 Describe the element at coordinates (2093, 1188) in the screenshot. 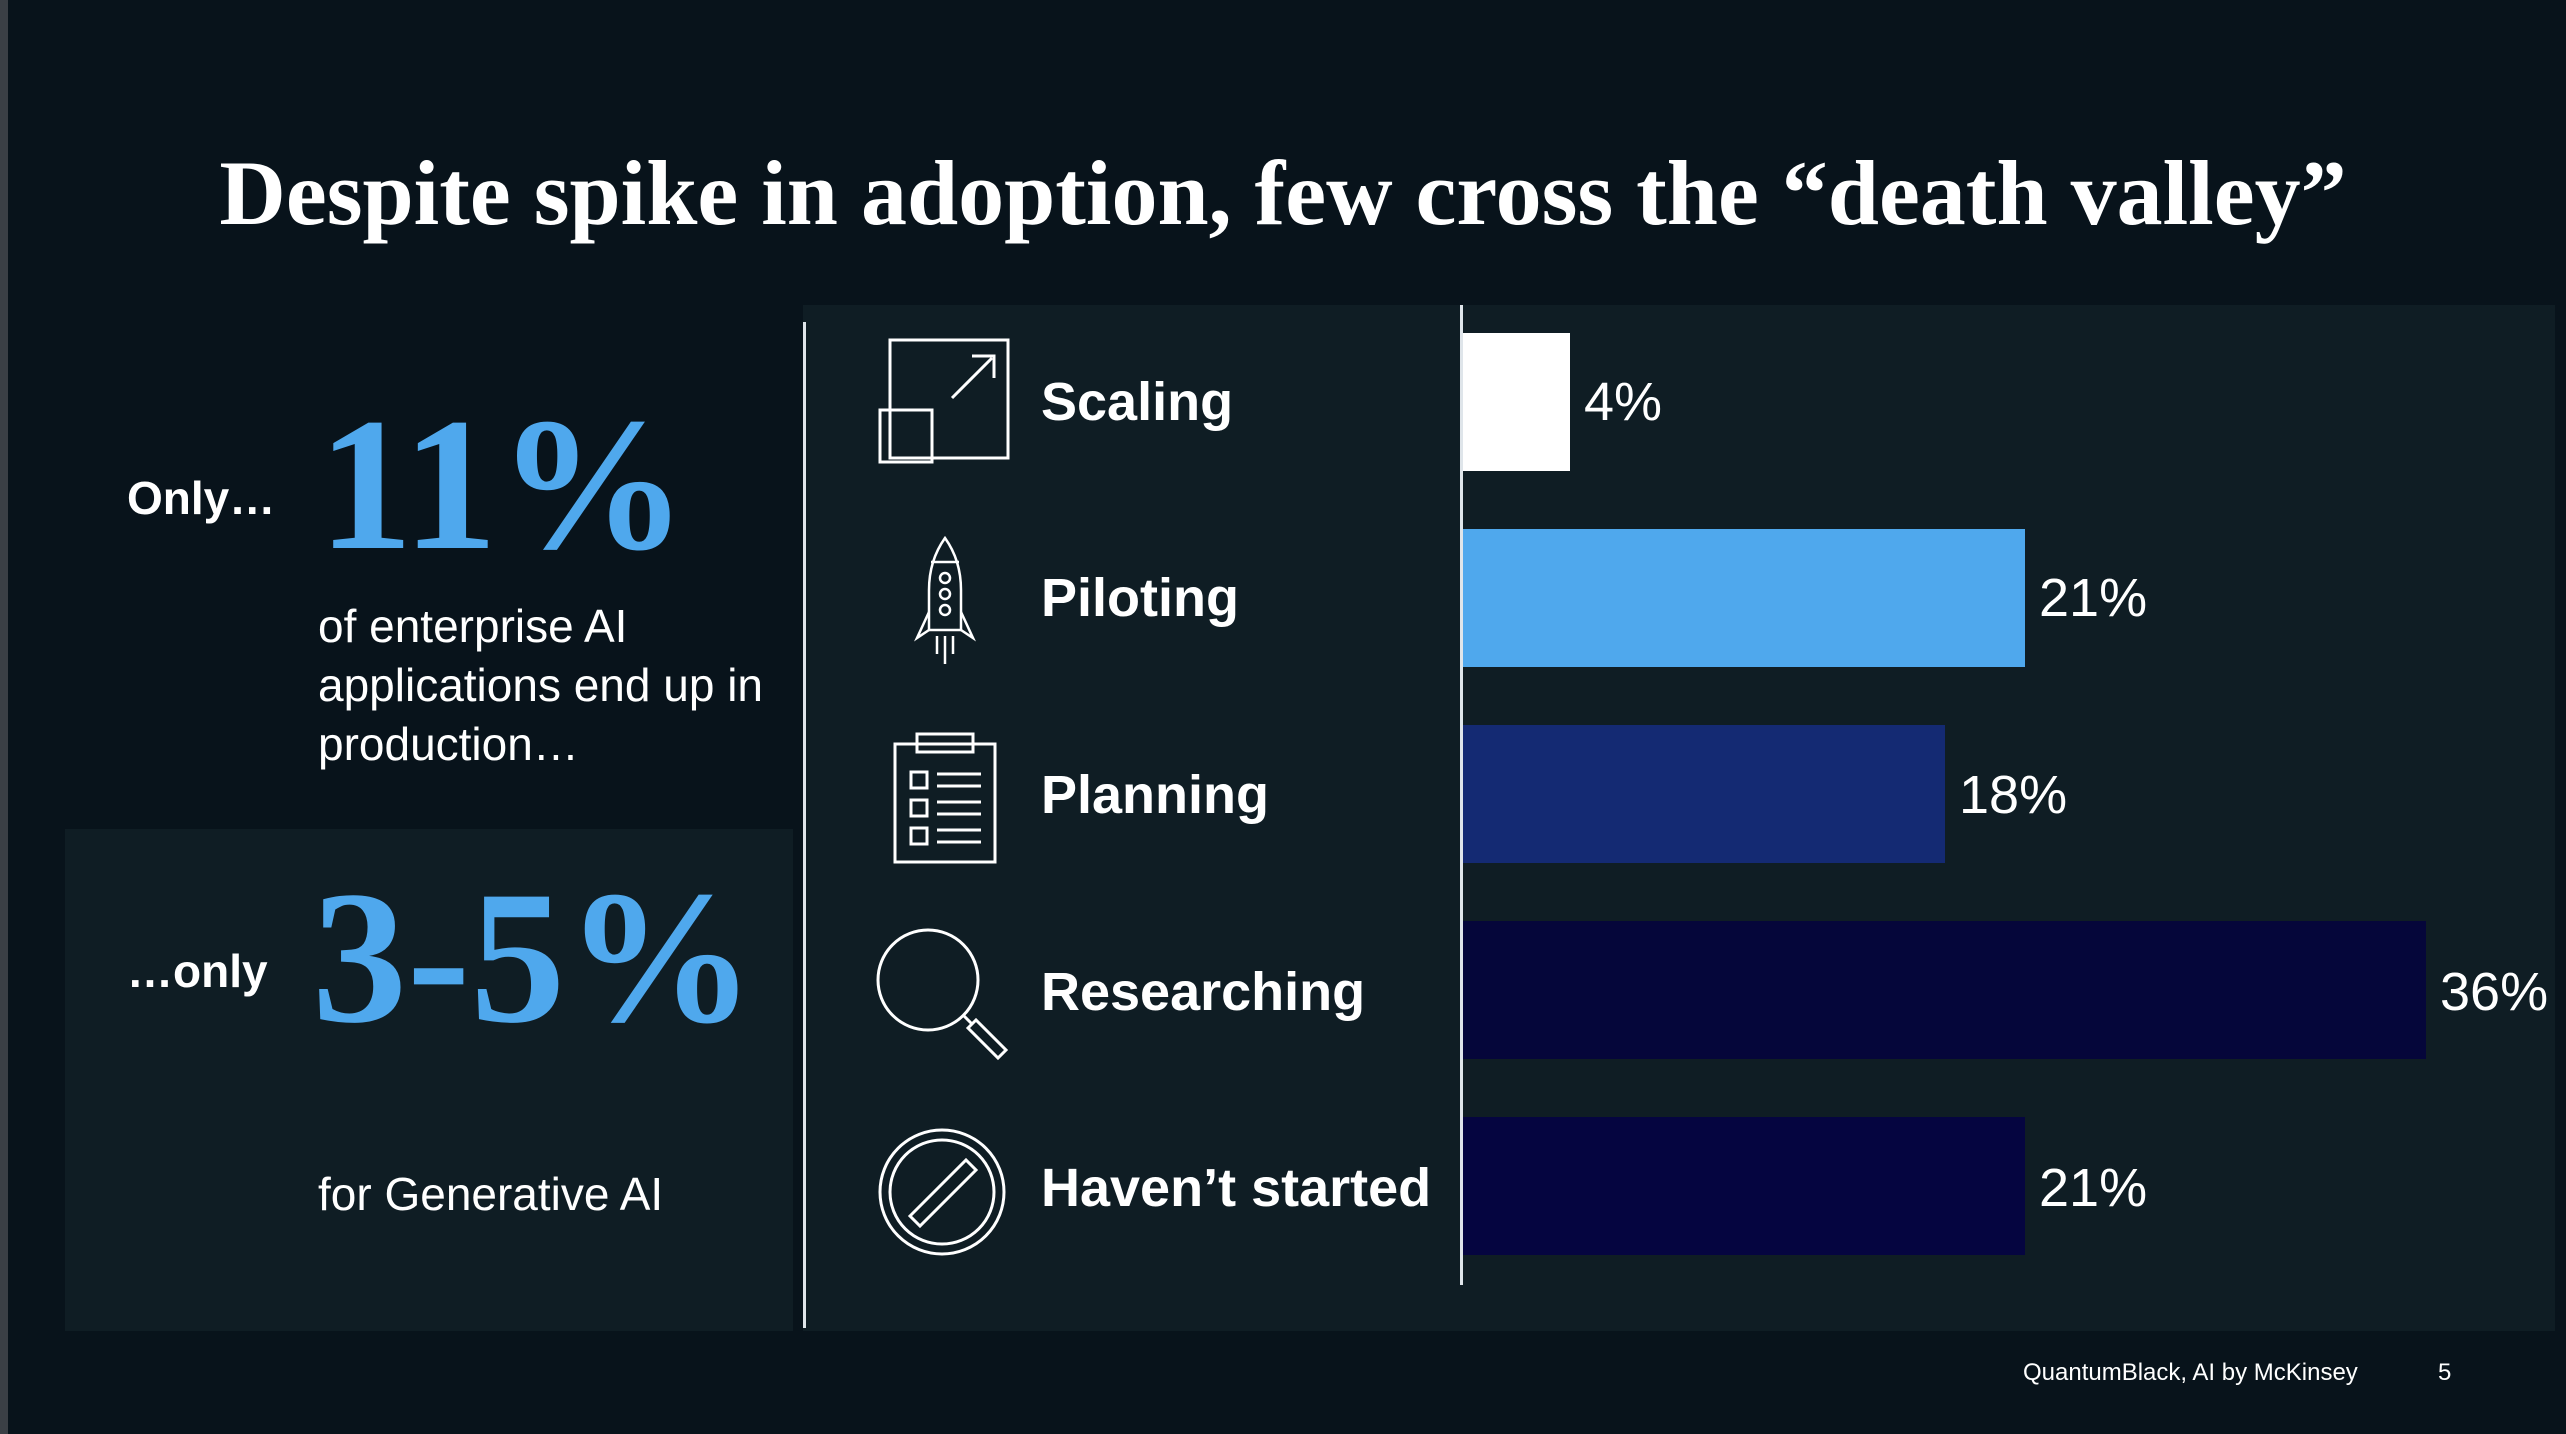

I see `value-label-havent-started: 21%` at that location.